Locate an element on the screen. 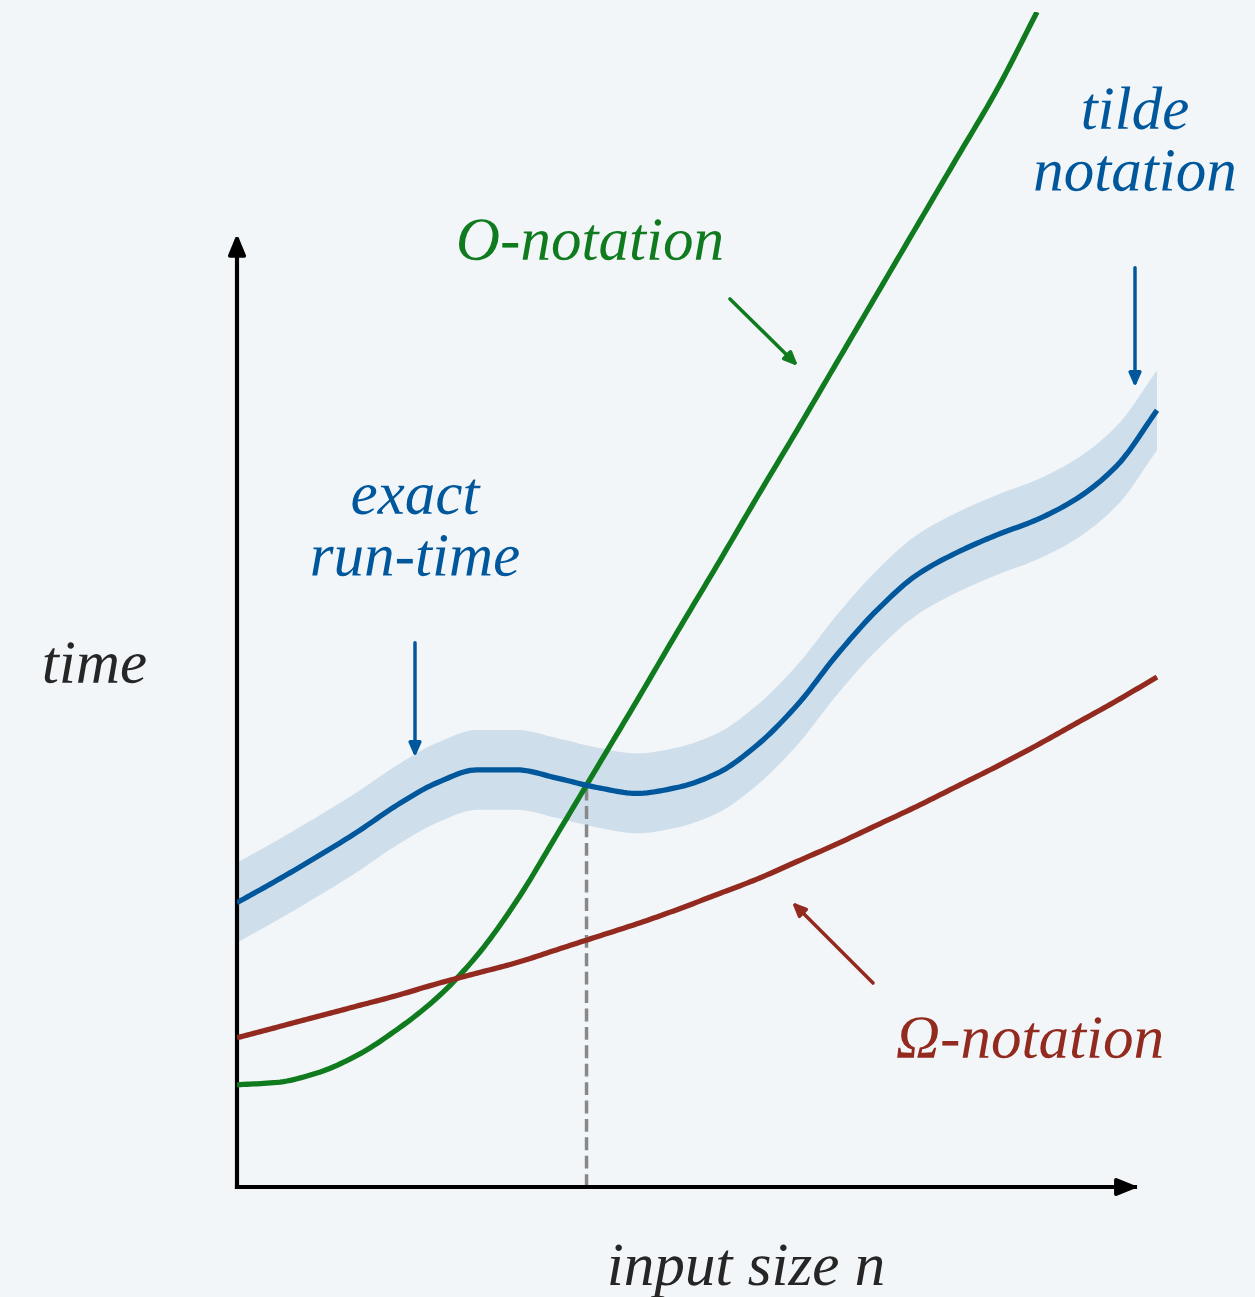  annotation: tilde notation is located at coordinates (1135, 139).